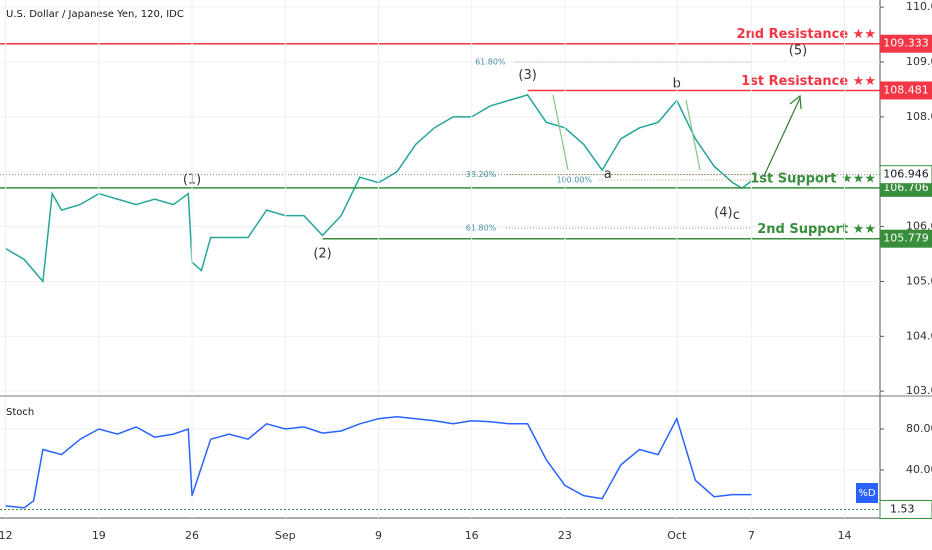  What do you see at coordinates (807, 34) in the screenshot?
I see `level-name: 2nd Resistance ★★` at bounding box center [807, 34].